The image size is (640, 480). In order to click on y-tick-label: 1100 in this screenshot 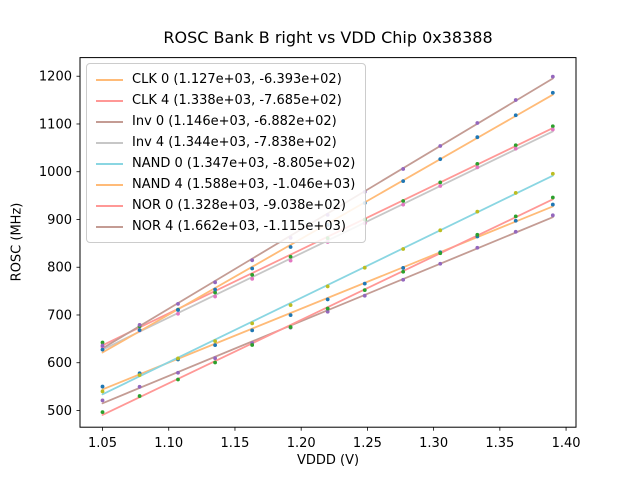, I will do `click(55, 124)`.